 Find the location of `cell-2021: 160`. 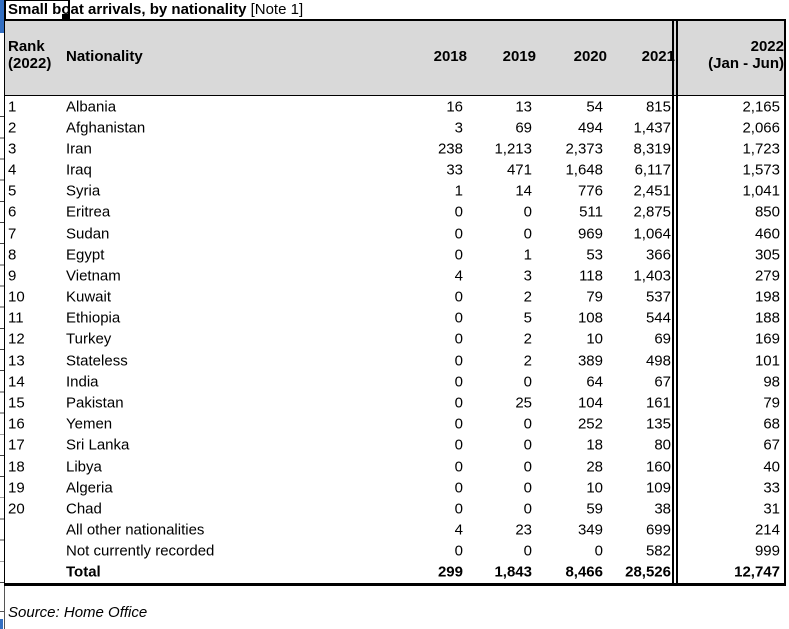

cell-2021: 160 is located at coordinates (658, 466).